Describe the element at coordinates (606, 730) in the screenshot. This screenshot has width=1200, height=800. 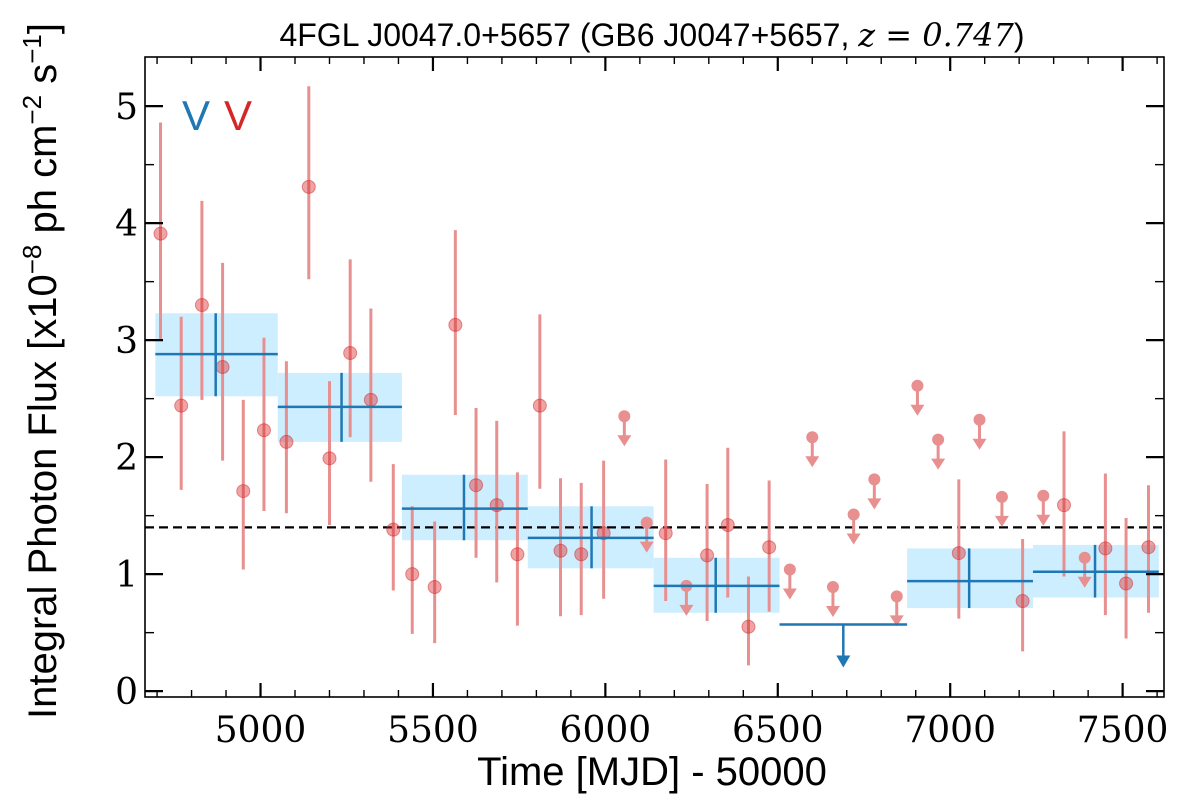
I see `x-tick-label: 6000` at that location.